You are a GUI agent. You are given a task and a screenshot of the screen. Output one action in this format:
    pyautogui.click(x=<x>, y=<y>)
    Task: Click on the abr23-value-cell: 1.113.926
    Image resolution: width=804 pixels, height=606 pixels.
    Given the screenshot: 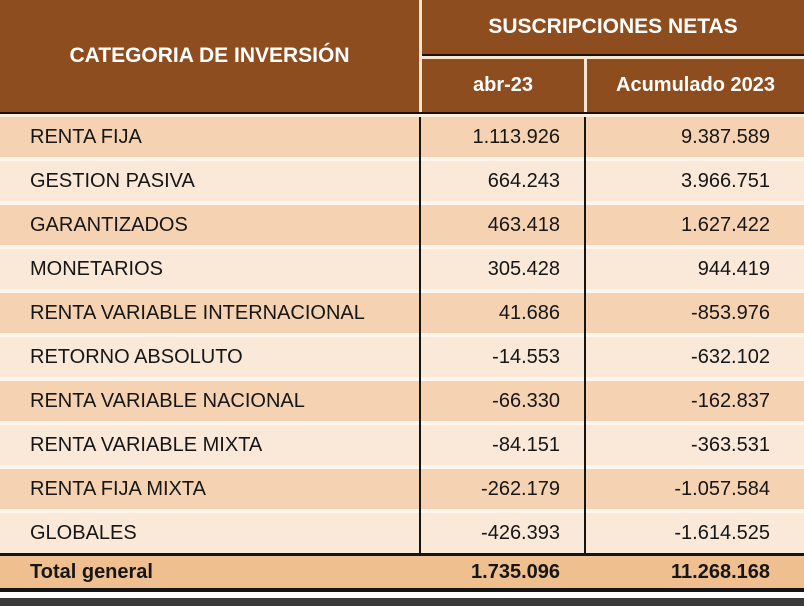 What is the action you would take?
    pyautogui.click(x=516, y=136)
    